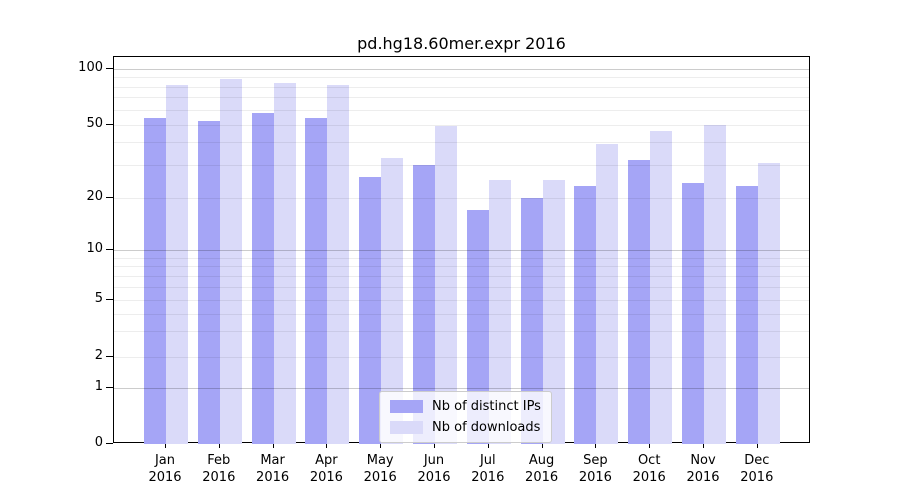 The image size is (900, 500). Describe the element at coordinates (595, 469) in the screenshot. I see `x-tick-label-sep: Sep 2016` at that location.